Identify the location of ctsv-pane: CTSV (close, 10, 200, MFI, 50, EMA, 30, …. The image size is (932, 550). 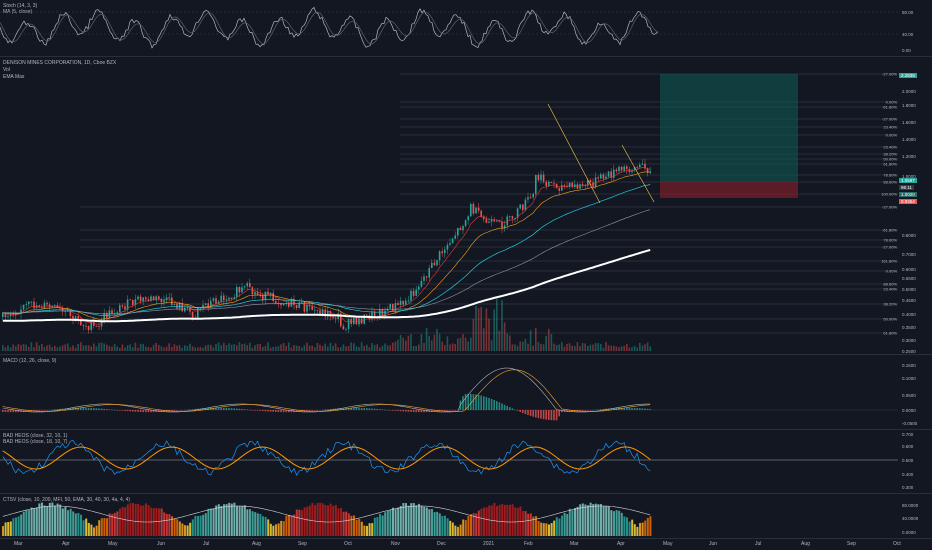
(466, 516).